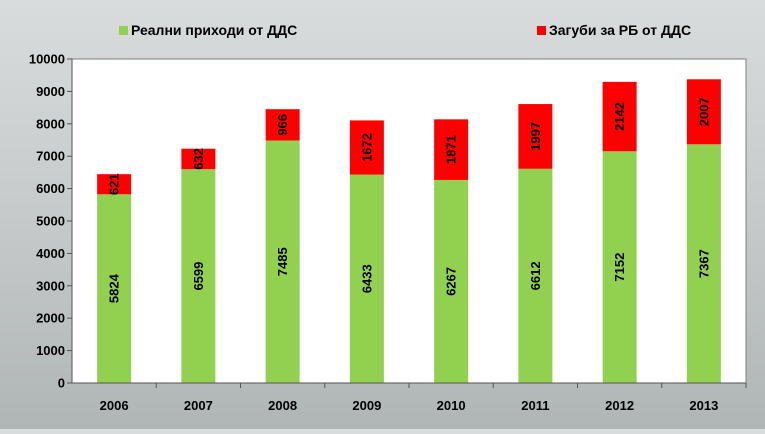 The image size is (765, 434). What do you see at coordinates (50, 188) in the screenshot?
I see `y-tick-label: 6000` at bounding box center [50, 188].